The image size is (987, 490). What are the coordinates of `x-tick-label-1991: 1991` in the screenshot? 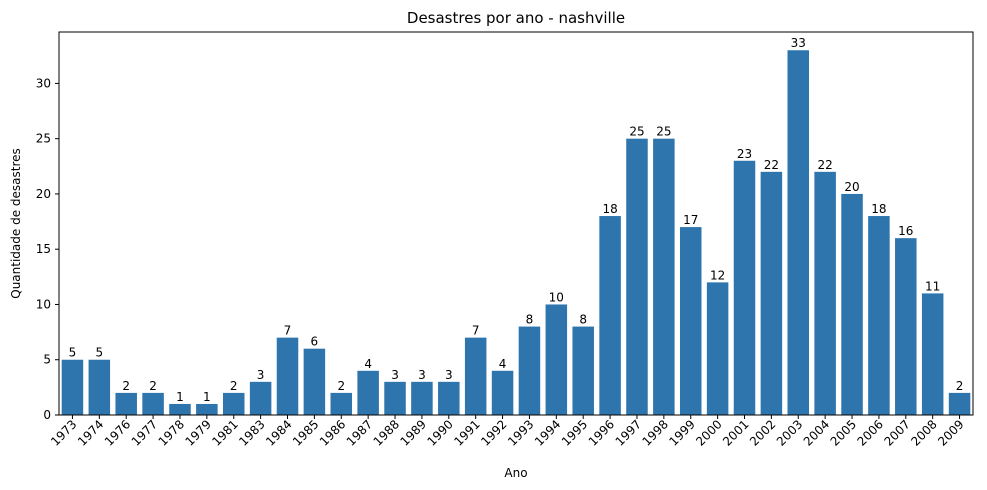 It's located at (466, 432).